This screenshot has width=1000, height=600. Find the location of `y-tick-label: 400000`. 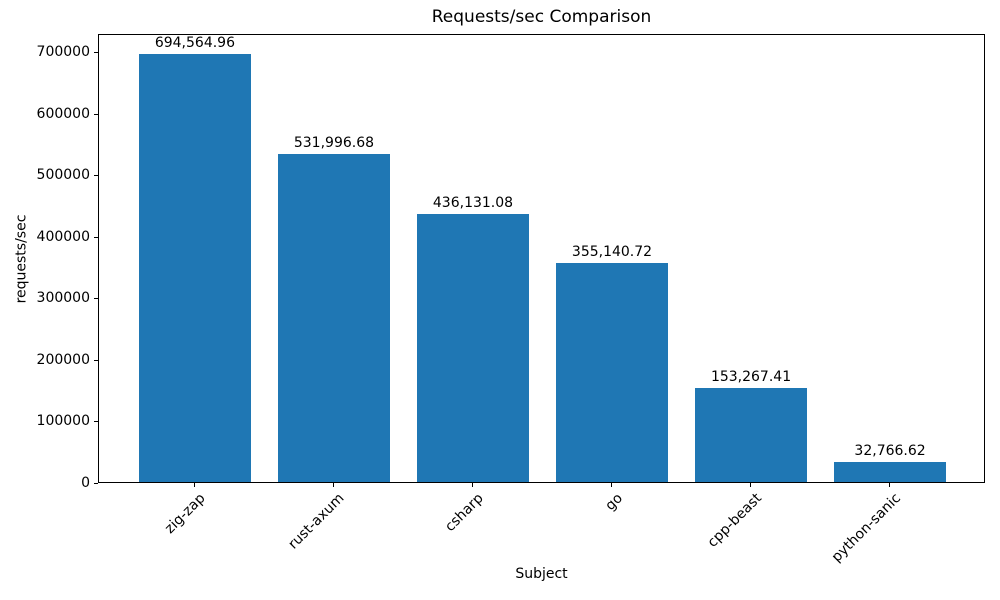

y-tick-label: 400000 is located at coordinates (63, 236).